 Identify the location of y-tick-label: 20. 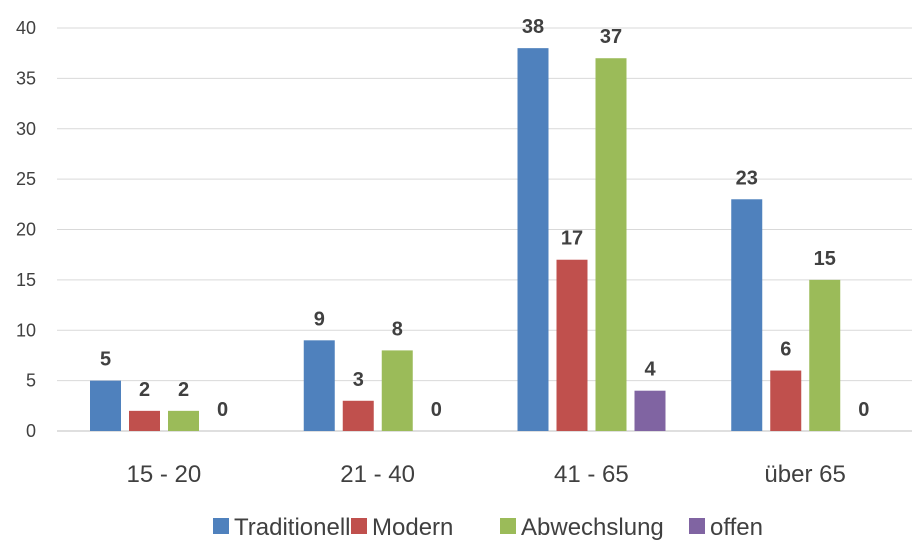
(26, 230).